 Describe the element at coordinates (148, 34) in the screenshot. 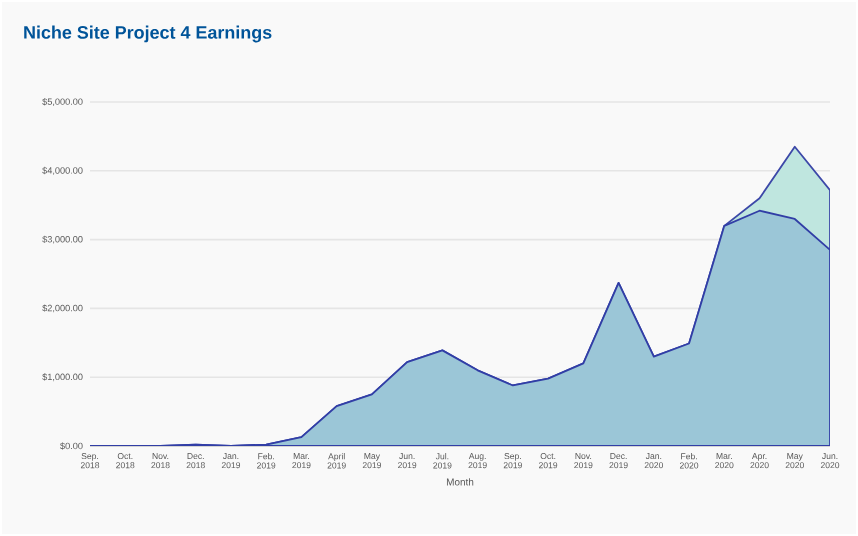

I see `chart-title: Niche Site Project 4 Earnings` at that location.